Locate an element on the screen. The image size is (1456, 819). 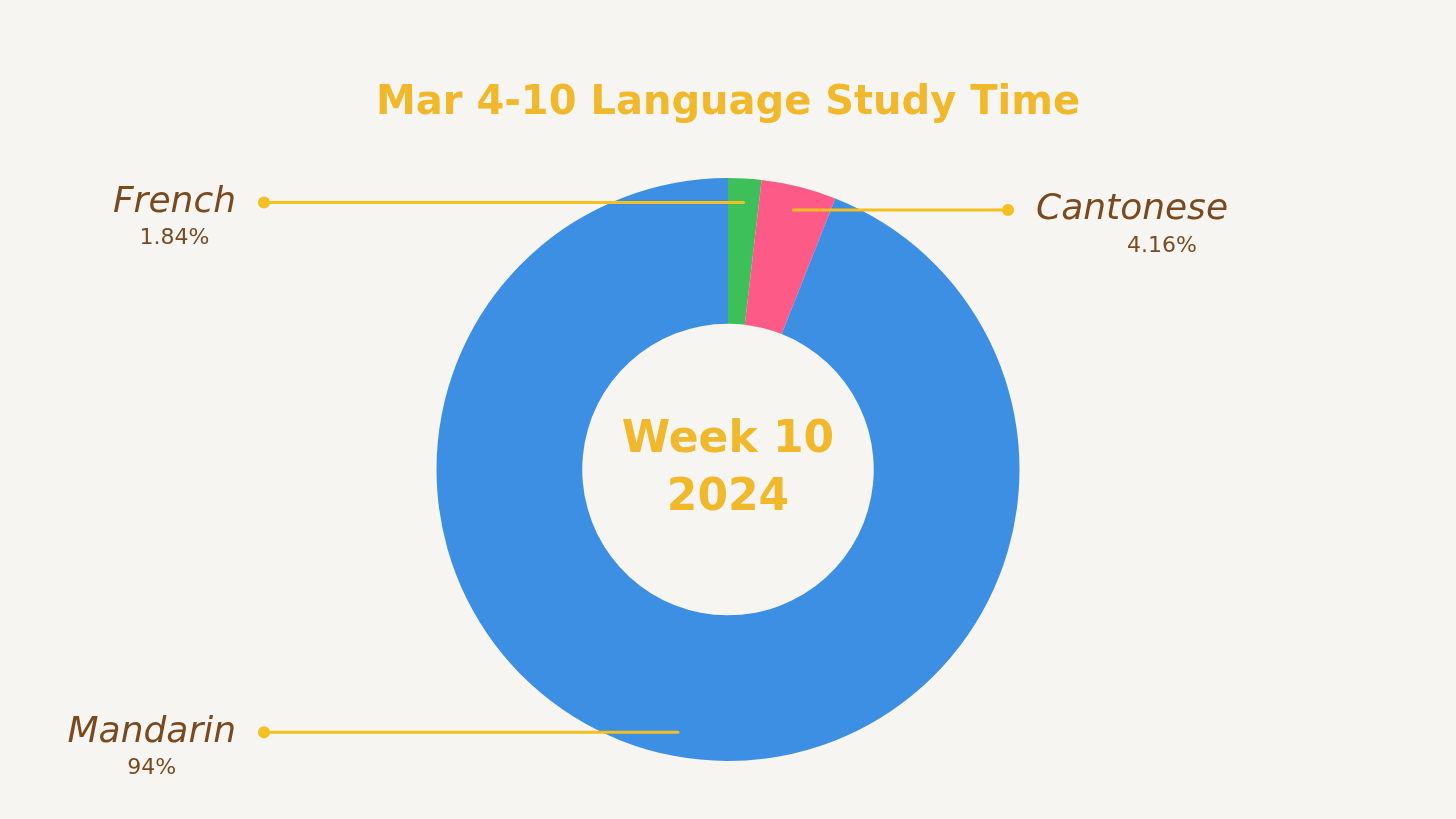
slice-label: Mandarin is located at coordinates (151, 729).